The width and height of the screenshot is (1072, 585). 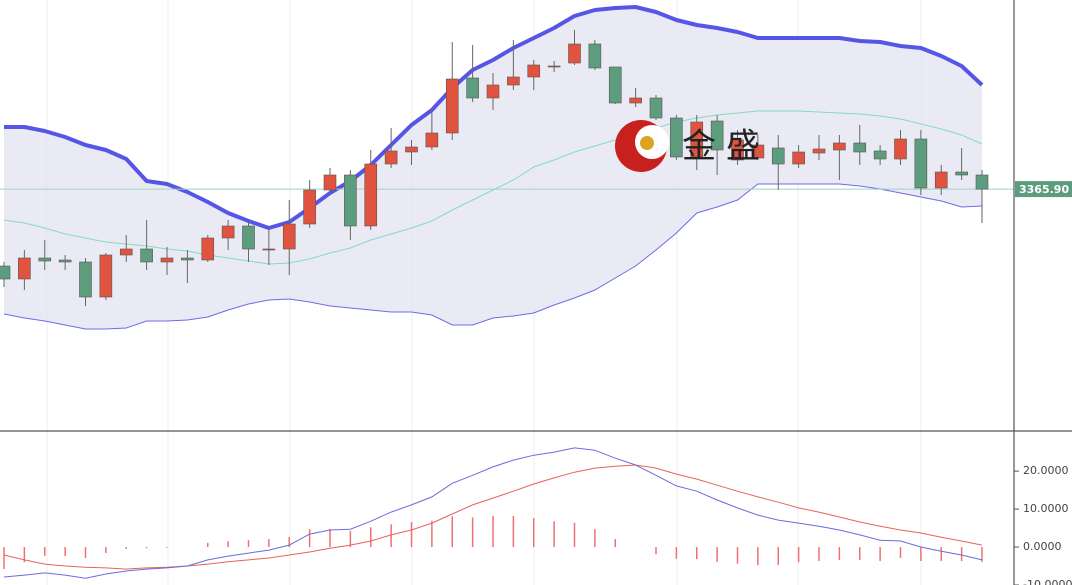 I want to click on last-price-tag, so click(x=1043, y=189).